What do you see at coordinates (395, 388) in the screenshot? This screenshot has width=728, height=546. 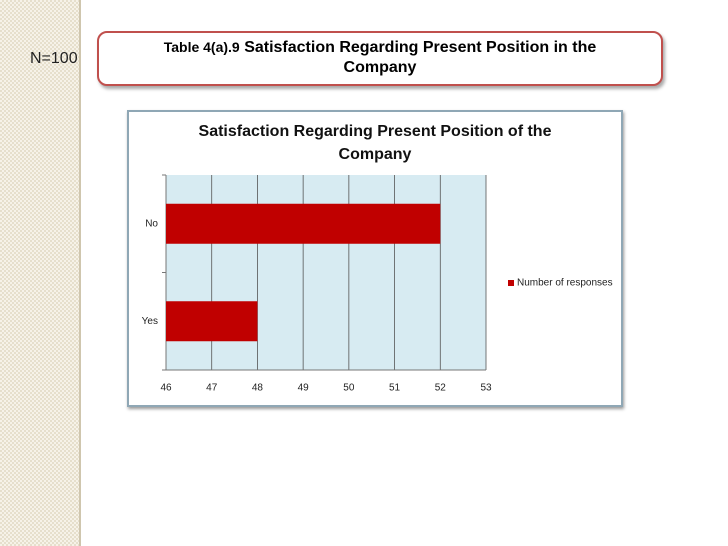 I see `x-tick-label: 51` at bounding box center [395, 388].